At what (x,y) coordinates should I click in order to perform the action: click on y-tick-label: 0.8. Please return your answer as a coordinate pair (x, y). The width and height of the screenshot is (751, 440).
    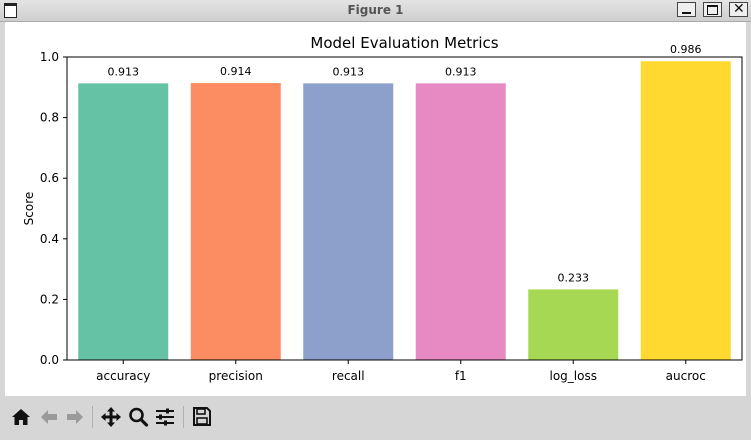
    Looking at the image, I should click on (49, 118).